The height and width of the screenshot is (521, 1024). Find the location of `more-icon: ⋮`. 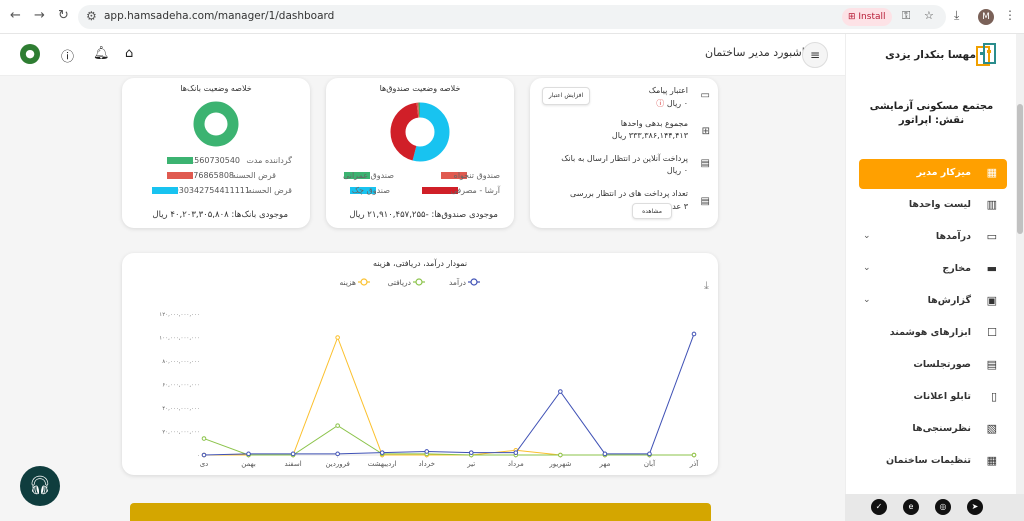

more-icon: ⋮ is located at coordinates (1010, 15).